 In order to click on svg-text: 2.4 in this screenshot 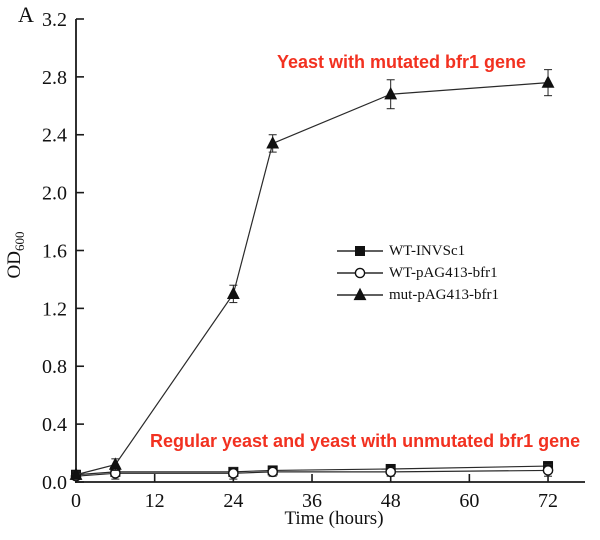, I will do `click(54, 136)`.